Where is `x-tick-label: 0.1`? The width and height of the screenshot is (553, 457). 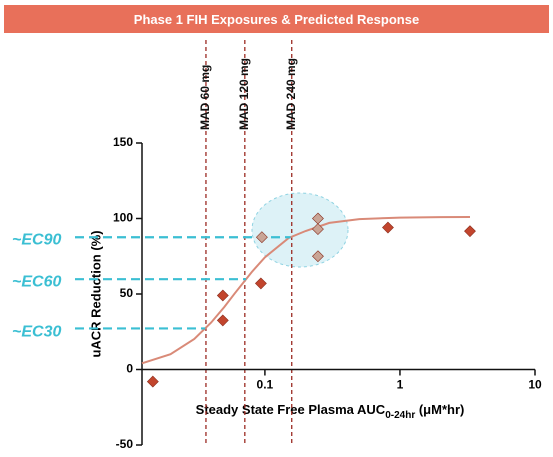
x-tick-label: 0.1 is located at coordinates (265, 385).